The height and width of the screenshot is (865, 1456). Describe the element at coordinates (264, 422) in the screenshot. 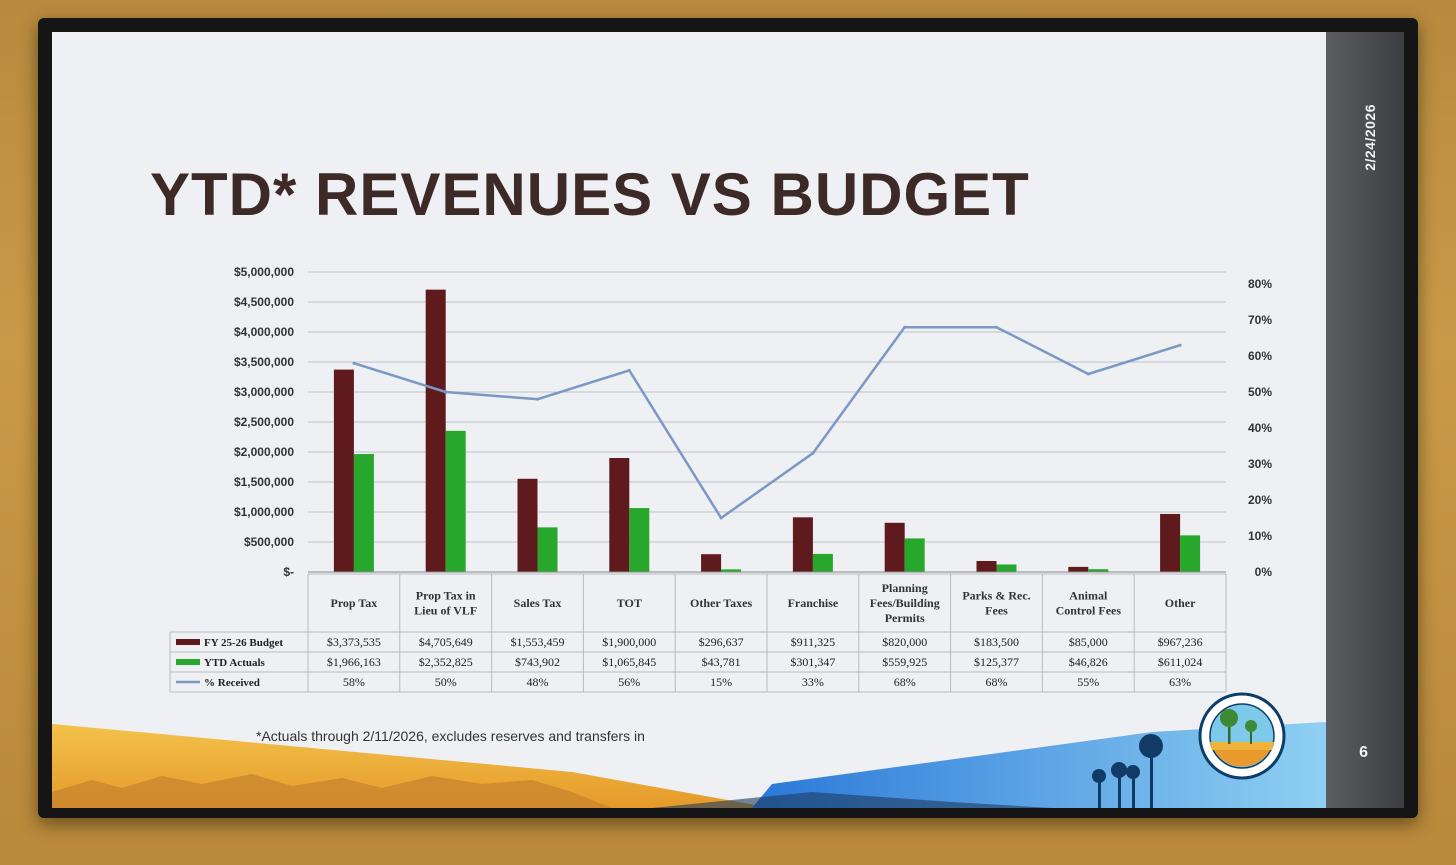

I see `y-left-tick-label: $2,500,000` at that location.